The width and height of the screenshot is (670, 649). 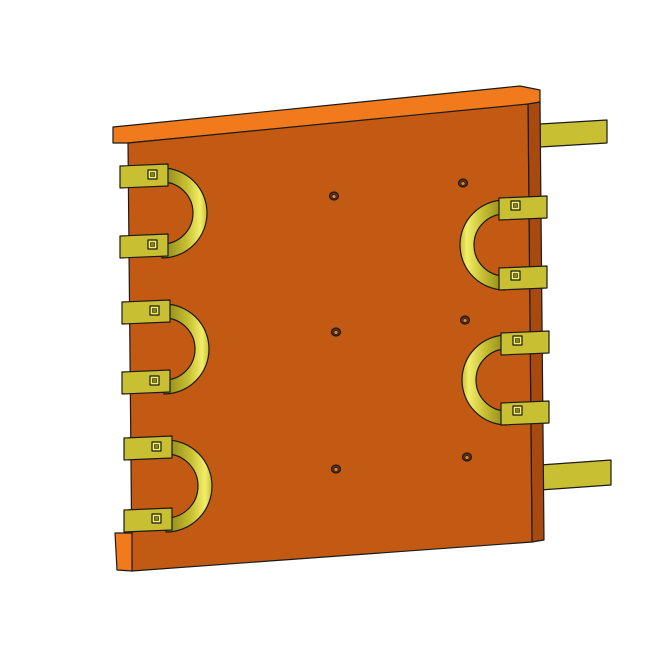 I want to click on plate-left-step, so click(x=123, y=552).